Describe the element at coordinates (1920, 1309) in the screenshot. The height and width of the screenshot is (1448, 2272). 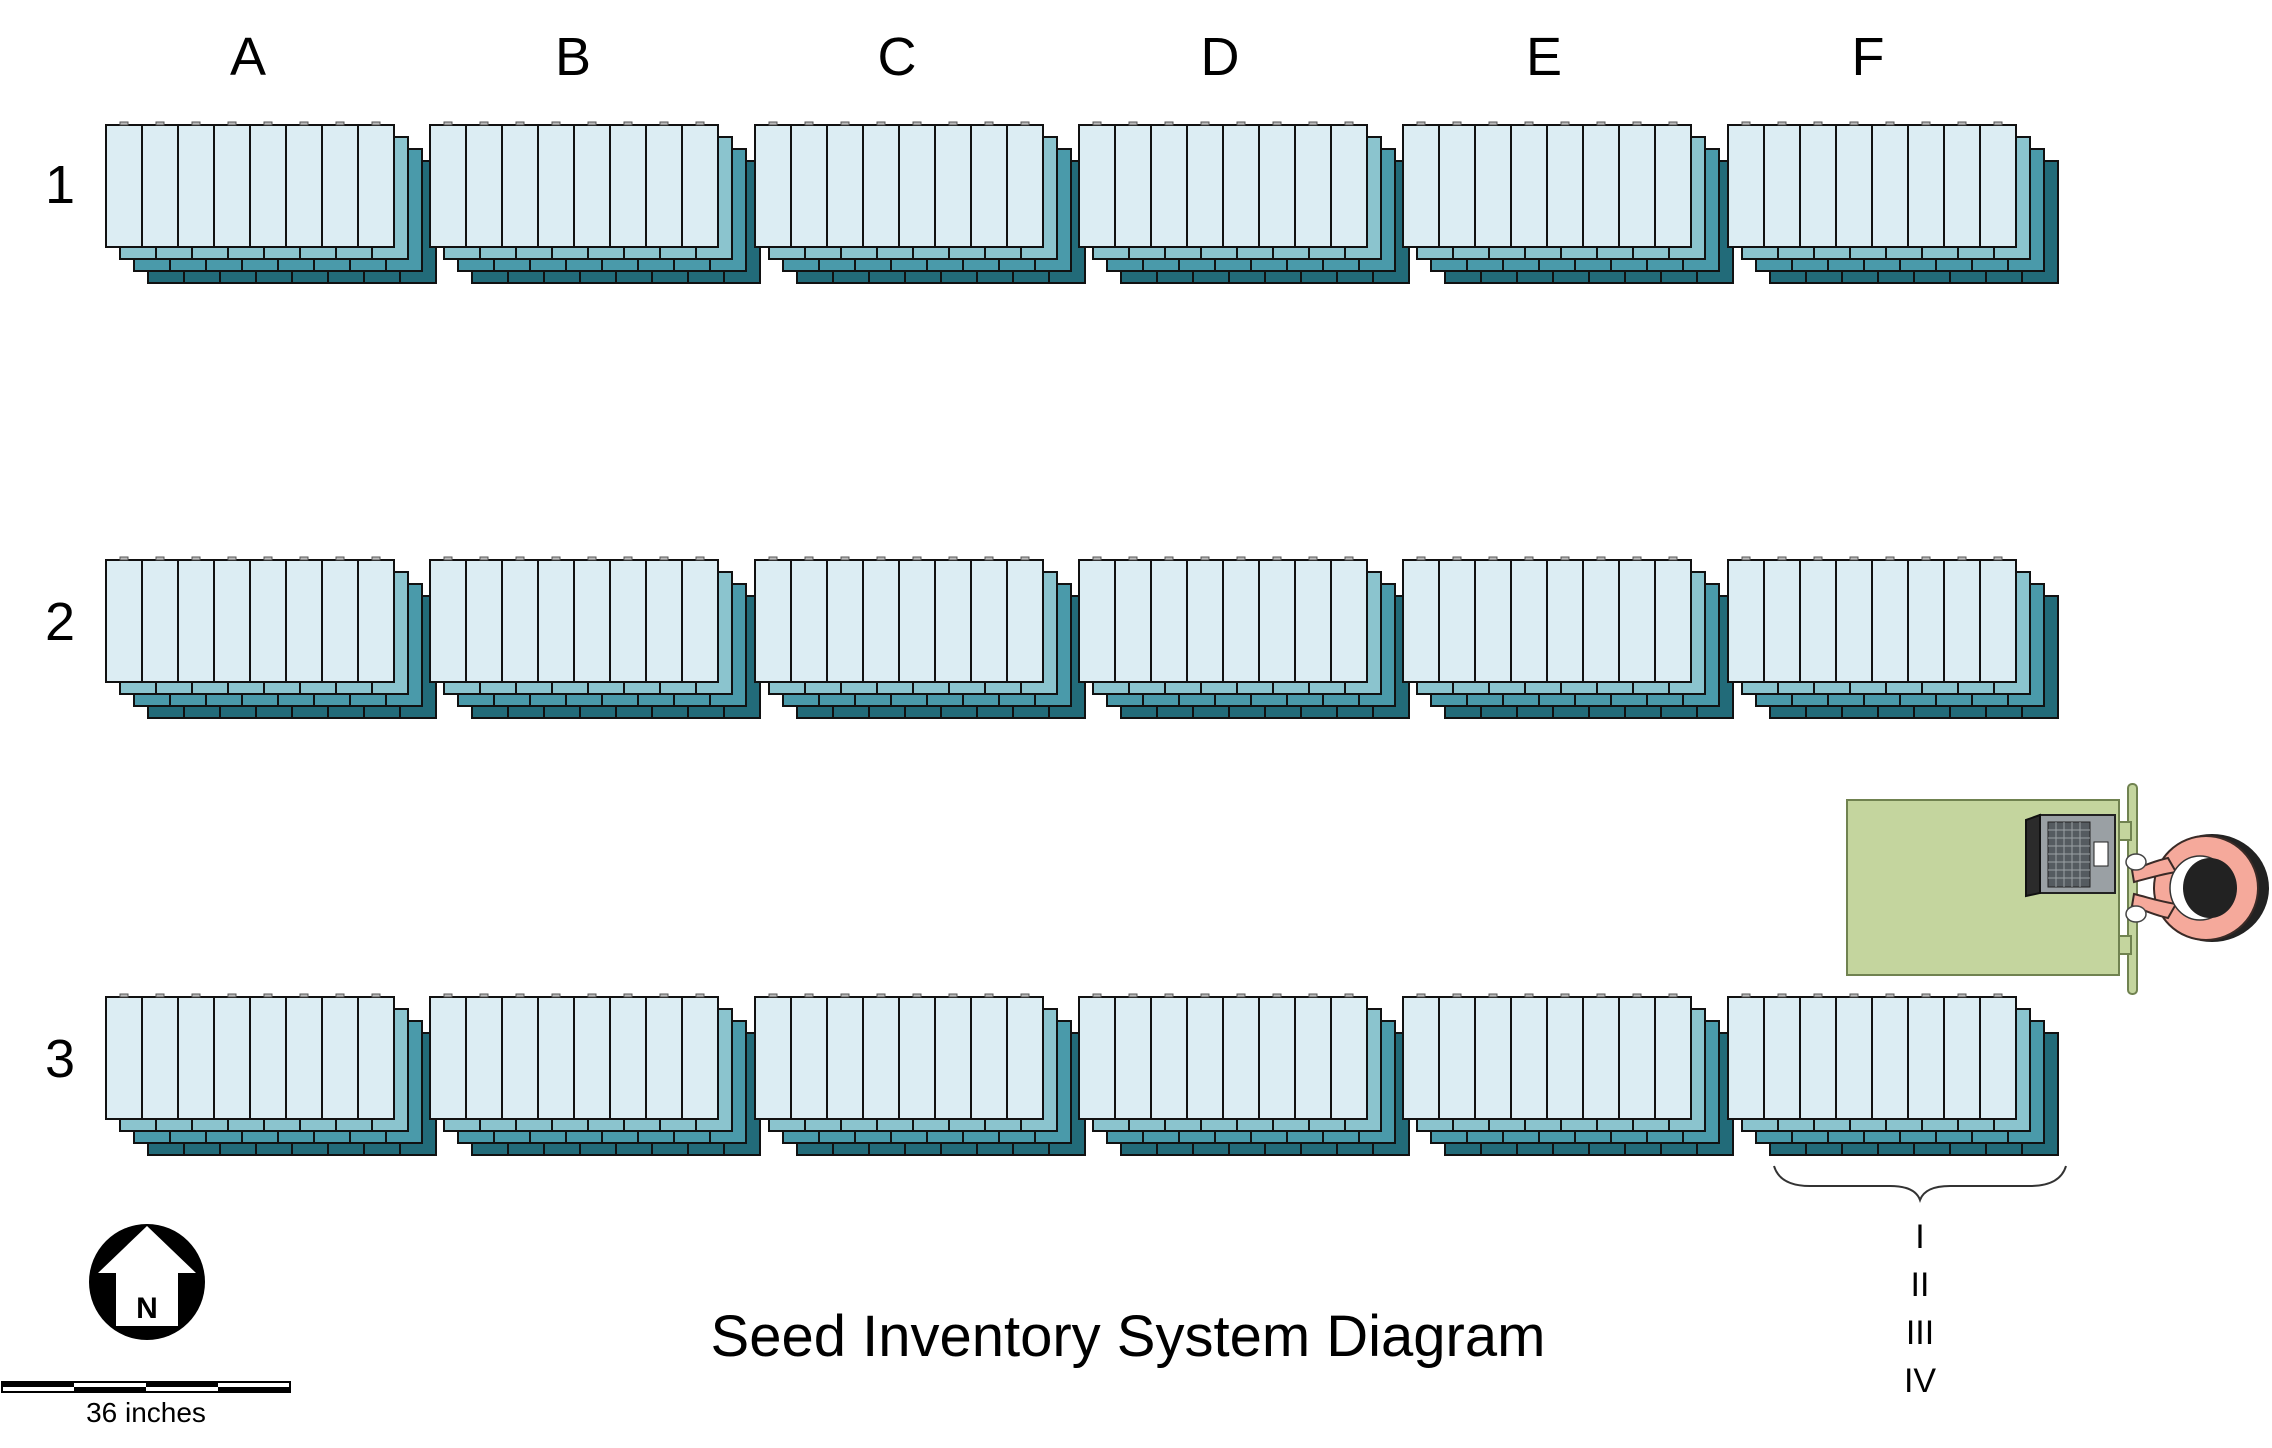
I see `layer-labels: I II III IV` at that location.